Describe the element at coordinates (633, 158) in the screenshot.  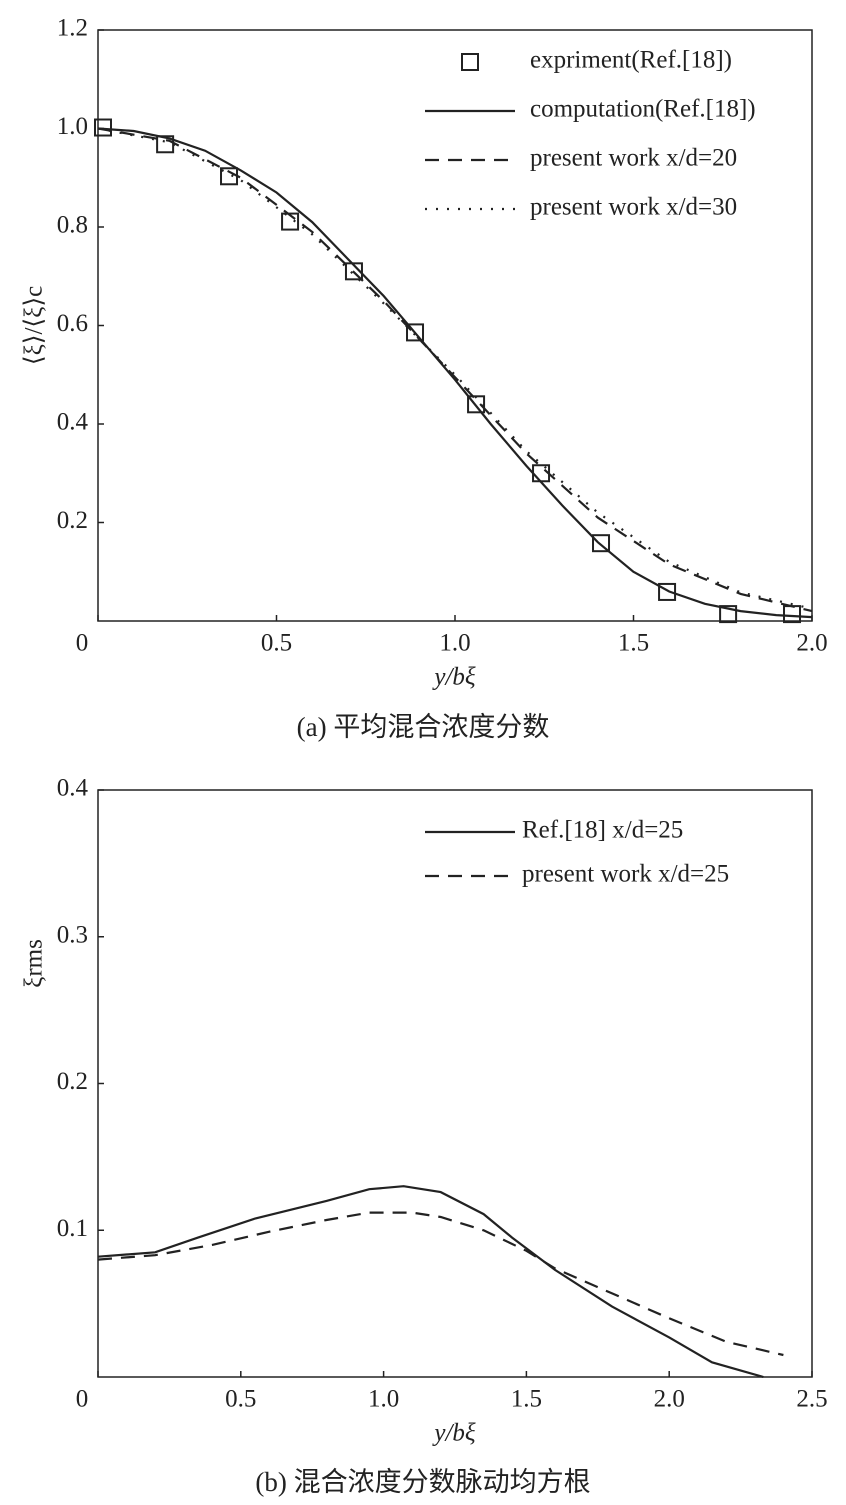
I see `legend-label: present work x/d=20` at that location.